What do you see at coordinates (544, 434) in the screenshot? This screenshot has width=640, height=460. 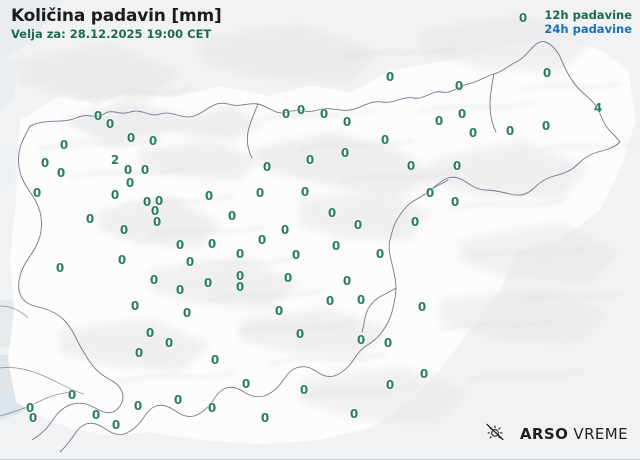 I see `brand-name-arso: ARSO` at bounding box center [544, 434].